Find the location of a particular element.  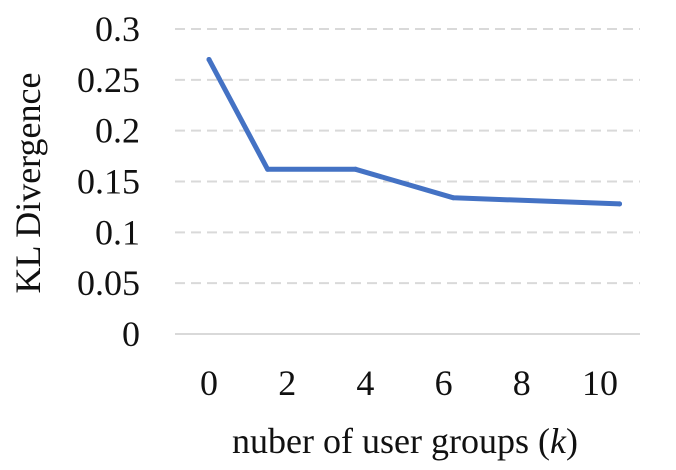

x-tick-labels: 0 2 4 6 8 10 is located at coordinates (409, 383).